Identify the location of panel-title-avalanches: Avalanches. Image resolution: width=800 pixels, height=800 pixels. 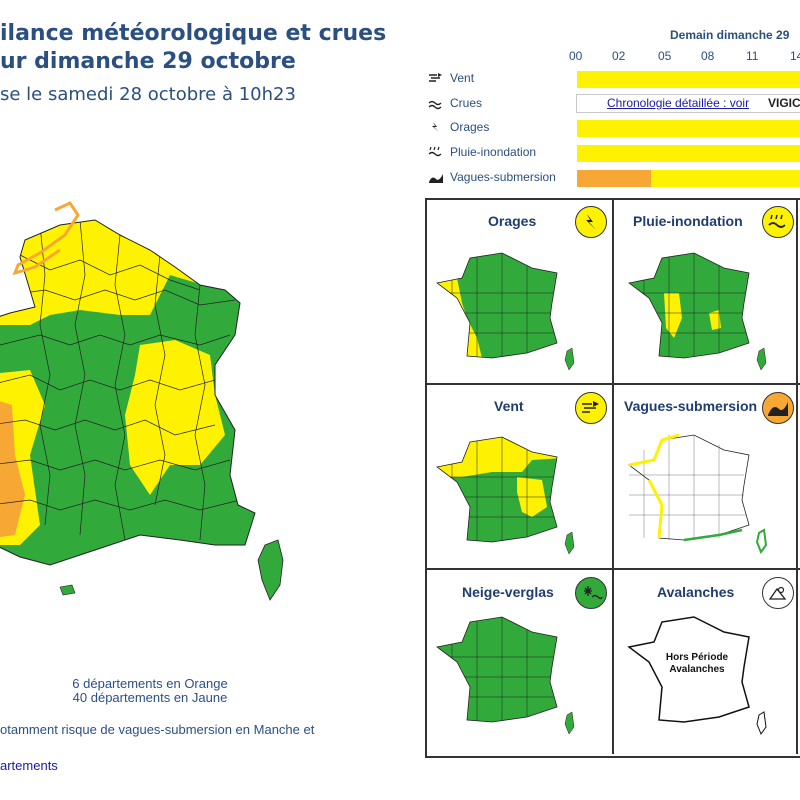
(696, 592).